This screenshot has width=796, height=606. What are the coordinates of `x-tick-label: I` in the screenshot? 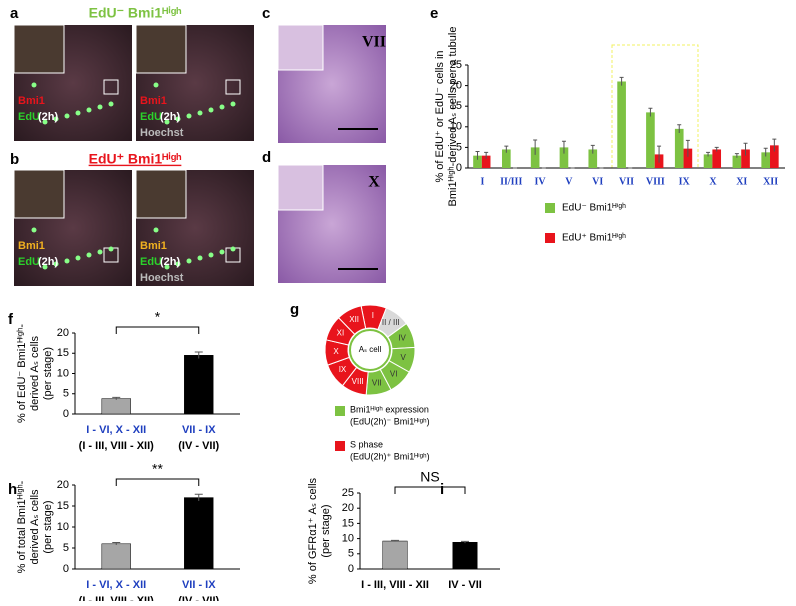 It's located at (482, 181).